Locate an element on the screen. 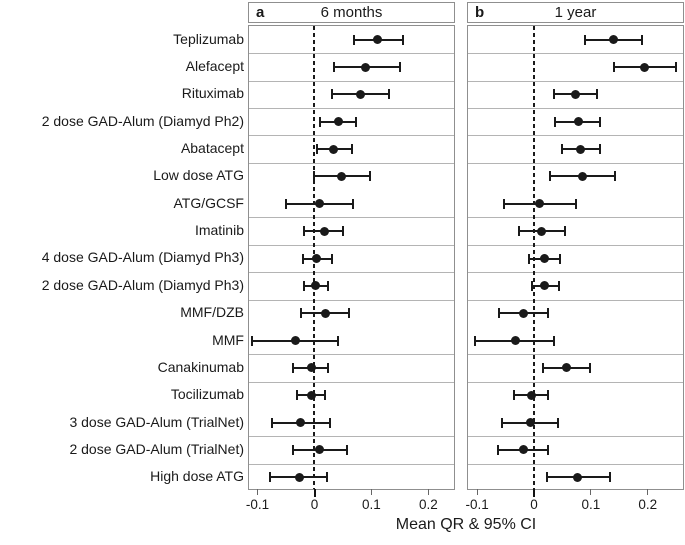  row-label: 3 dose GAD-Alum (TrialNet) is located at coordinates (156, 421).